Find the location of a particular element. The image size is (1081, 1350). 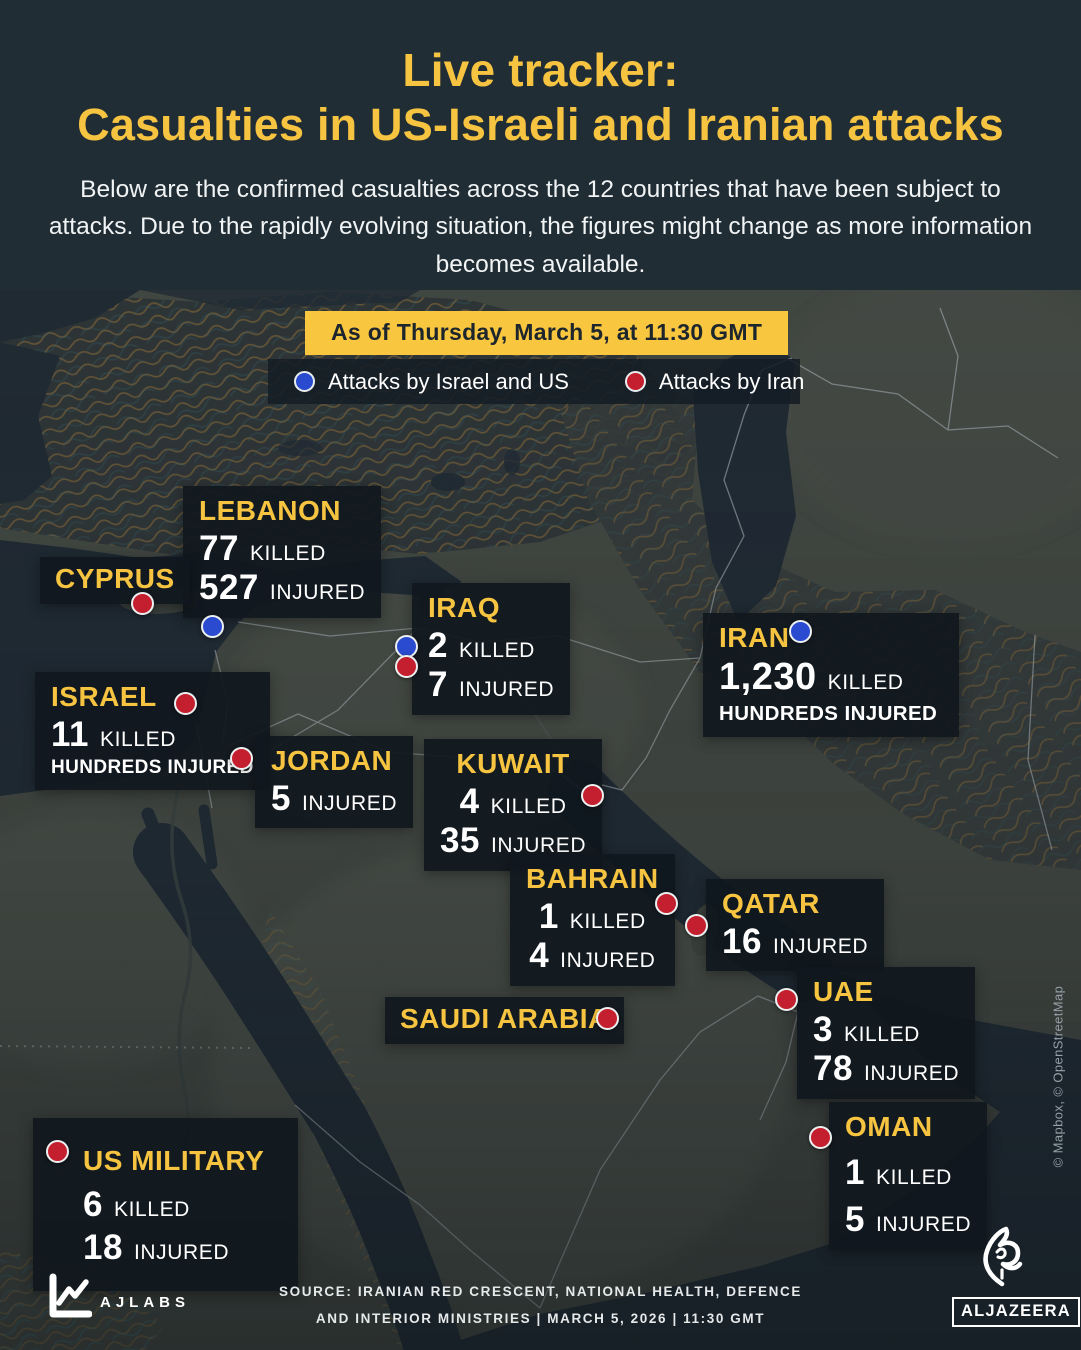

legend-label-iran: Attacks by Iran is located at coordinates (731, 381).